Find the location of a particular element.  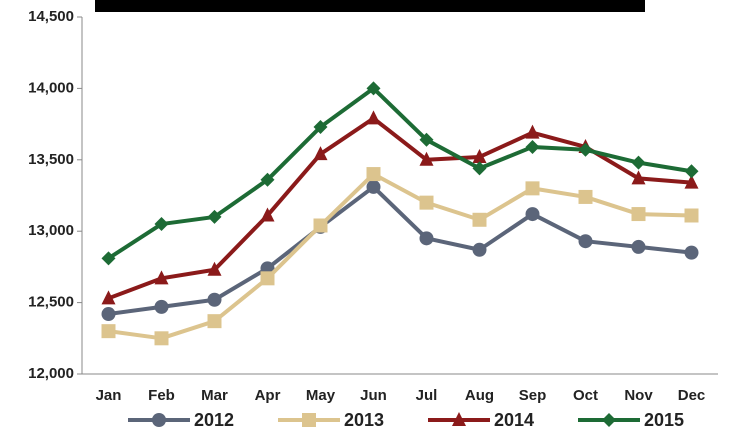

x-tick-label: Jul is located at coordinates (427, 395).